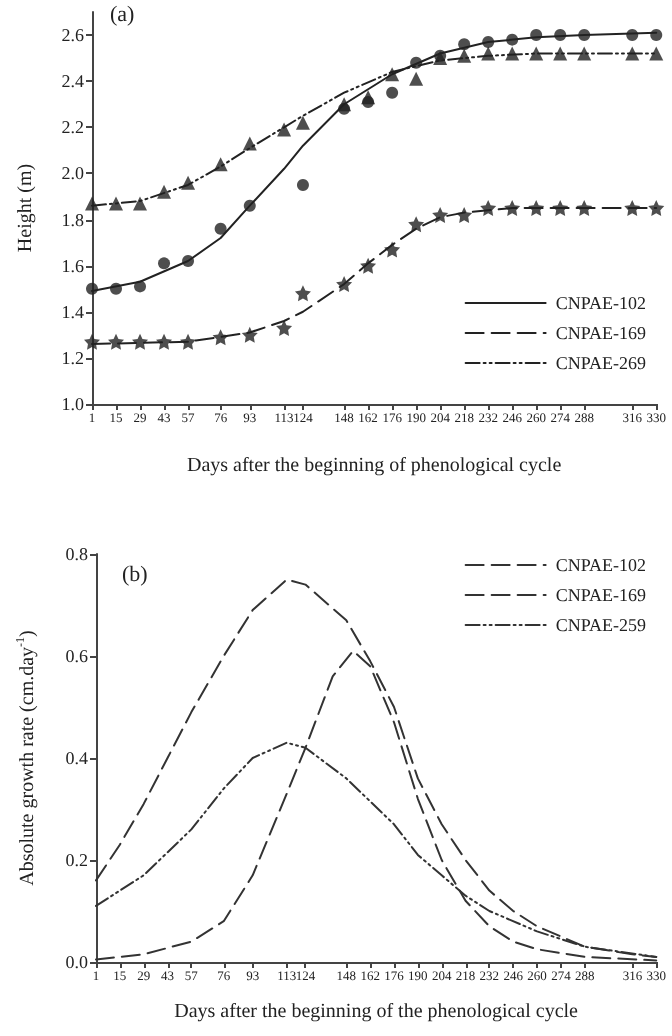 Image resolution: width=672 pixels, height=1036 pixels. I want to click on y-tick-label: 0.4, so click(77, 758).